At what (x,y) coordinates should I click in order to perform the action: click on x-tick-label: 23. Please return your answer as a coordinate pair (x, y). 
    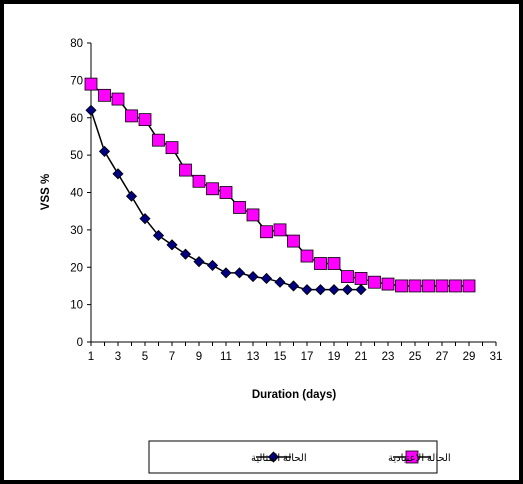
    Looking at the image, I should click on (388, 357).